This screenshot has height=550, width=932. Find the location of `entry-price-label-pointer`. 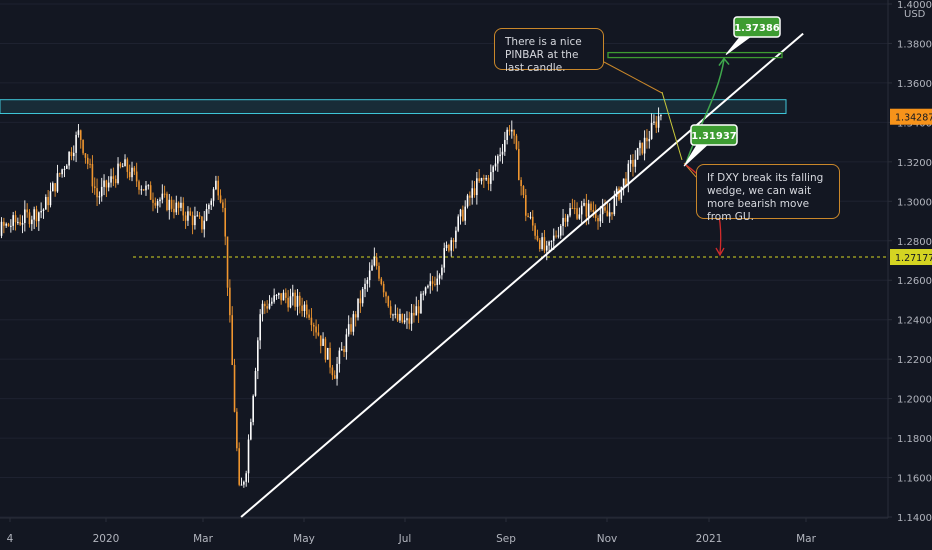

entry-price-label-pointer is located at coordinates (695, 155).